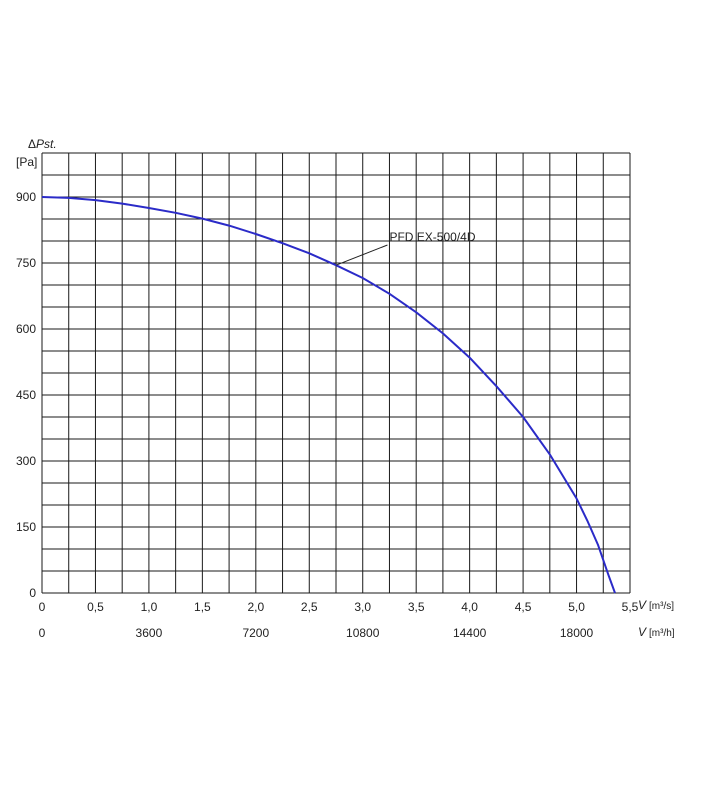 This screenshot has height=800, width=704. What do you see at coordinates (32, 593) in the screenshot?
I see `y-tick-label: 0` at bounding box center [32, 593].